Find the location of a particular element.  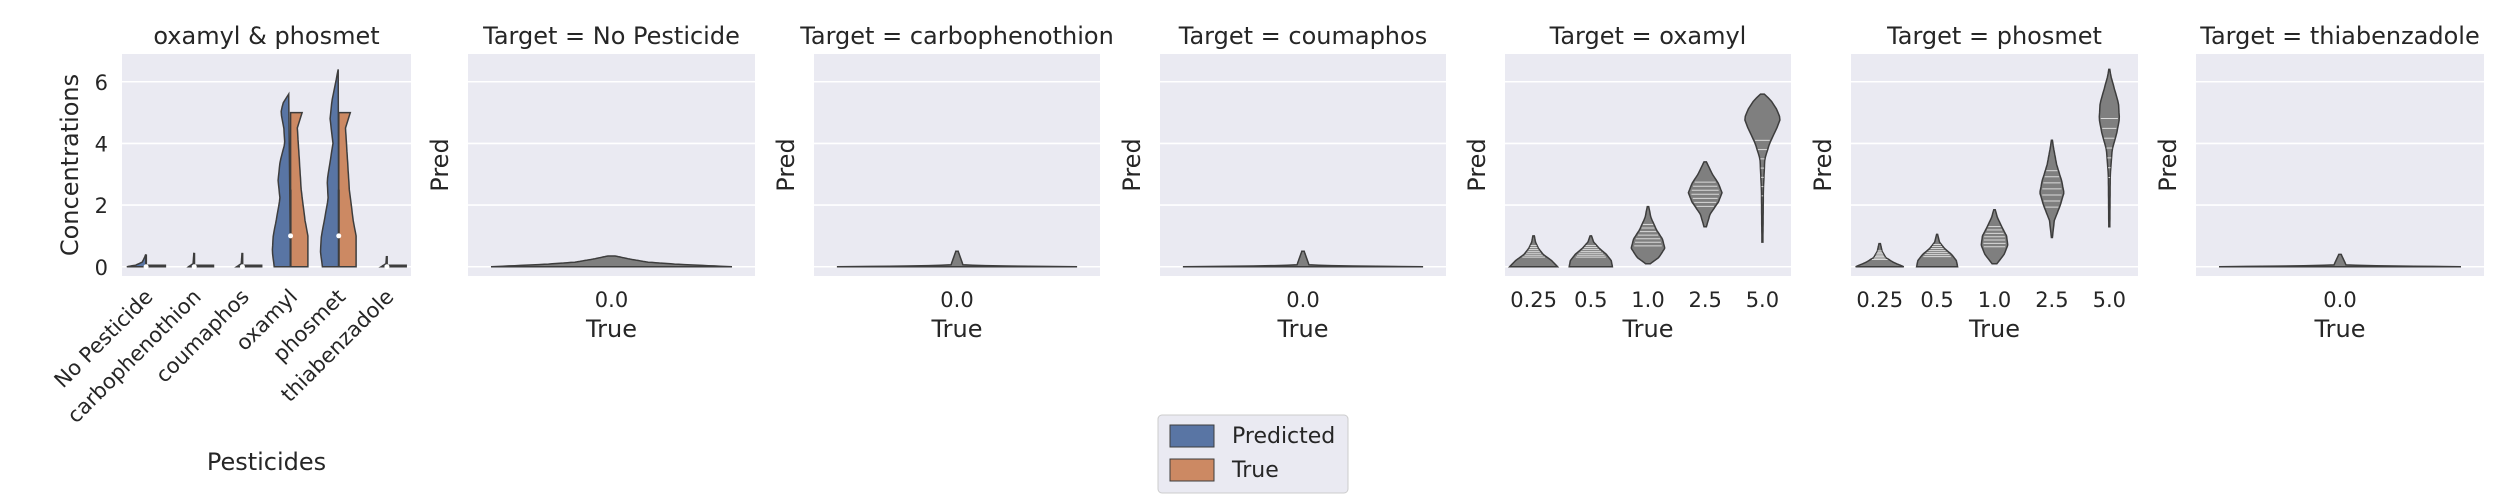

y-tick-label: 6 is located at coordinates (101, 83).